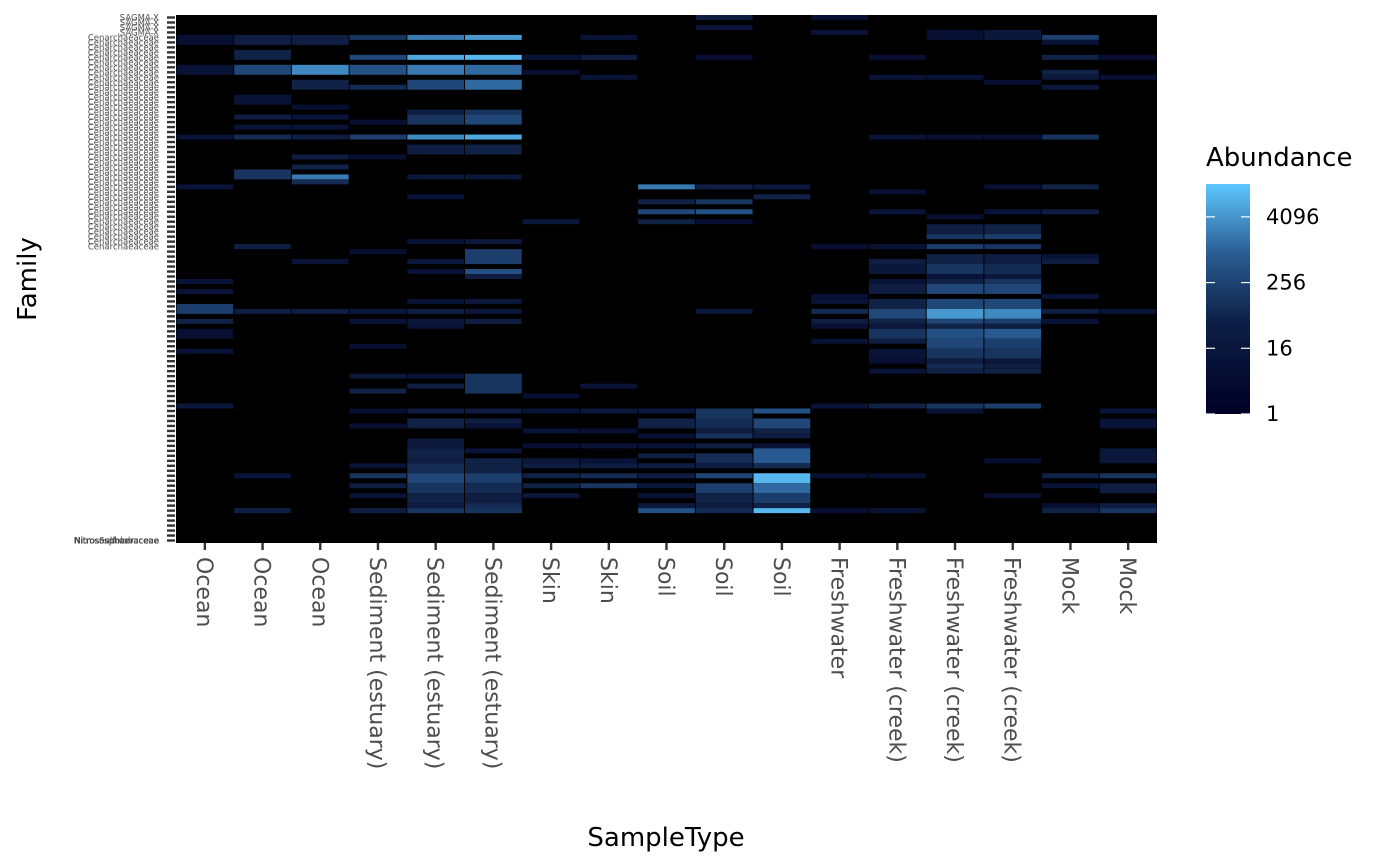  Describe the element at coordinates (1228, 299) in the screenshot. I see `legend-colorbar` at that location.